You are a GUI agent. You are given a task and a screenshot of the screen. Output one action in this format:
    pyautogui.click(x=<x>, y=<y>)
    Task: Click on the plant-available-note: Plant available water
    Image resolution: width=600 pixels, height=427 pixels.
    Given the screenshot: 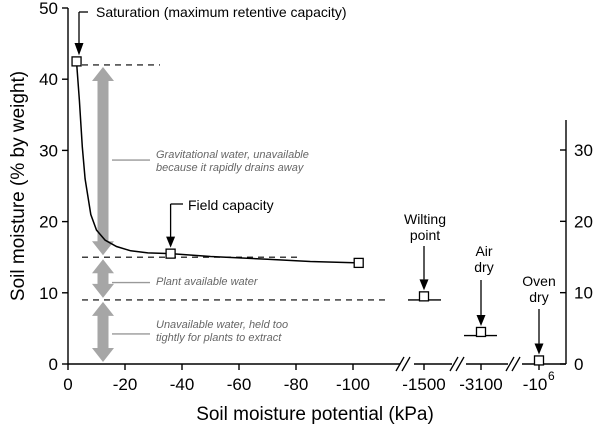 What is the action you would take?
    pyautogui.click(x=207, y=282)
    